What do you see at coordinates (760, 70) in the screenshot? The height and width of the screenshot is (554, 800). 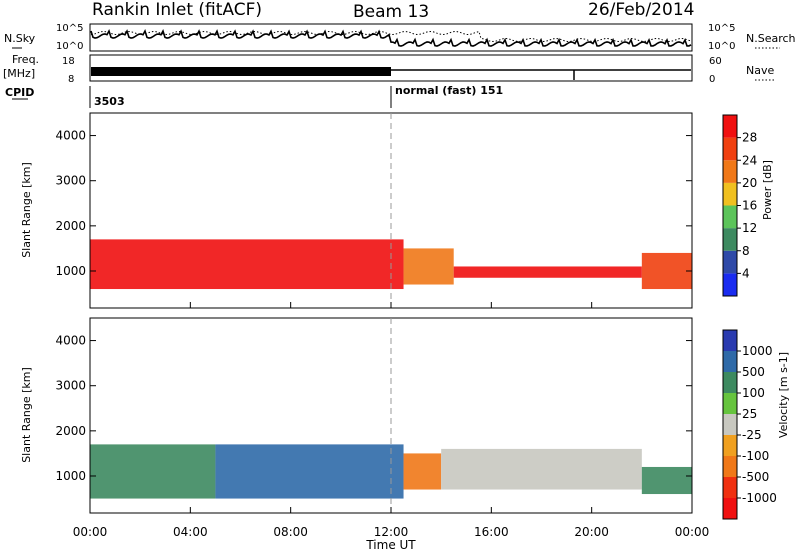 I see `nave-label: Nave` at bounding box center [760, 70].